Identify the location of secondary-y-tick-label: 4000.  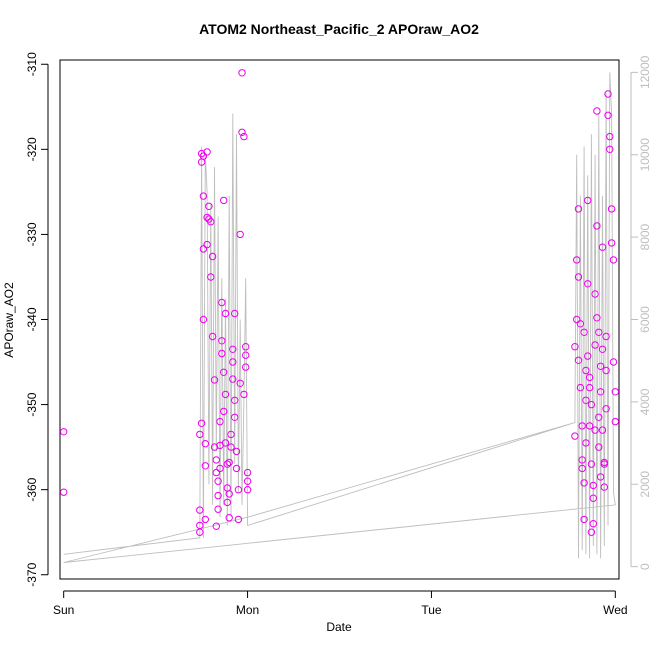
(644, 401).